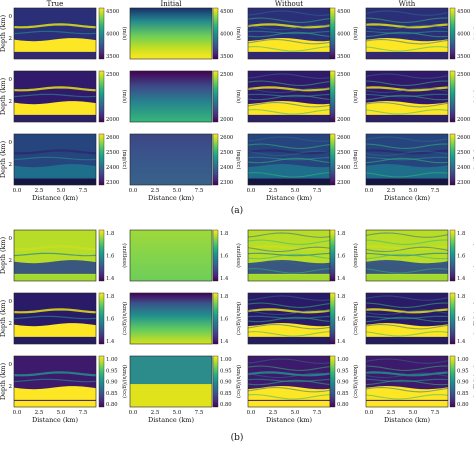 Image resolution: width=474 pixels, height=451 pixels. What do you see at coordinates (237, 437) in the screenshot?
I see `panel-label: (b)` at bounding box center [237, 437].